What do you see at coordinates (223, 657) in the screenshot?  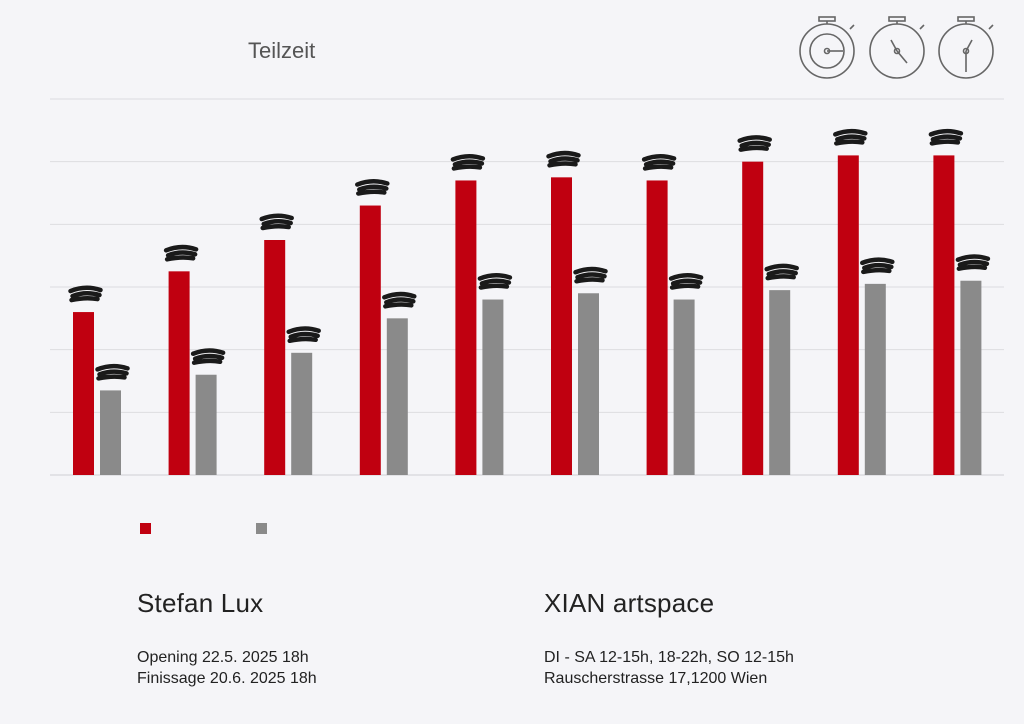 I see `opening-date: Opening 22.5. 2025 18h` at bounding box center [223, 657].